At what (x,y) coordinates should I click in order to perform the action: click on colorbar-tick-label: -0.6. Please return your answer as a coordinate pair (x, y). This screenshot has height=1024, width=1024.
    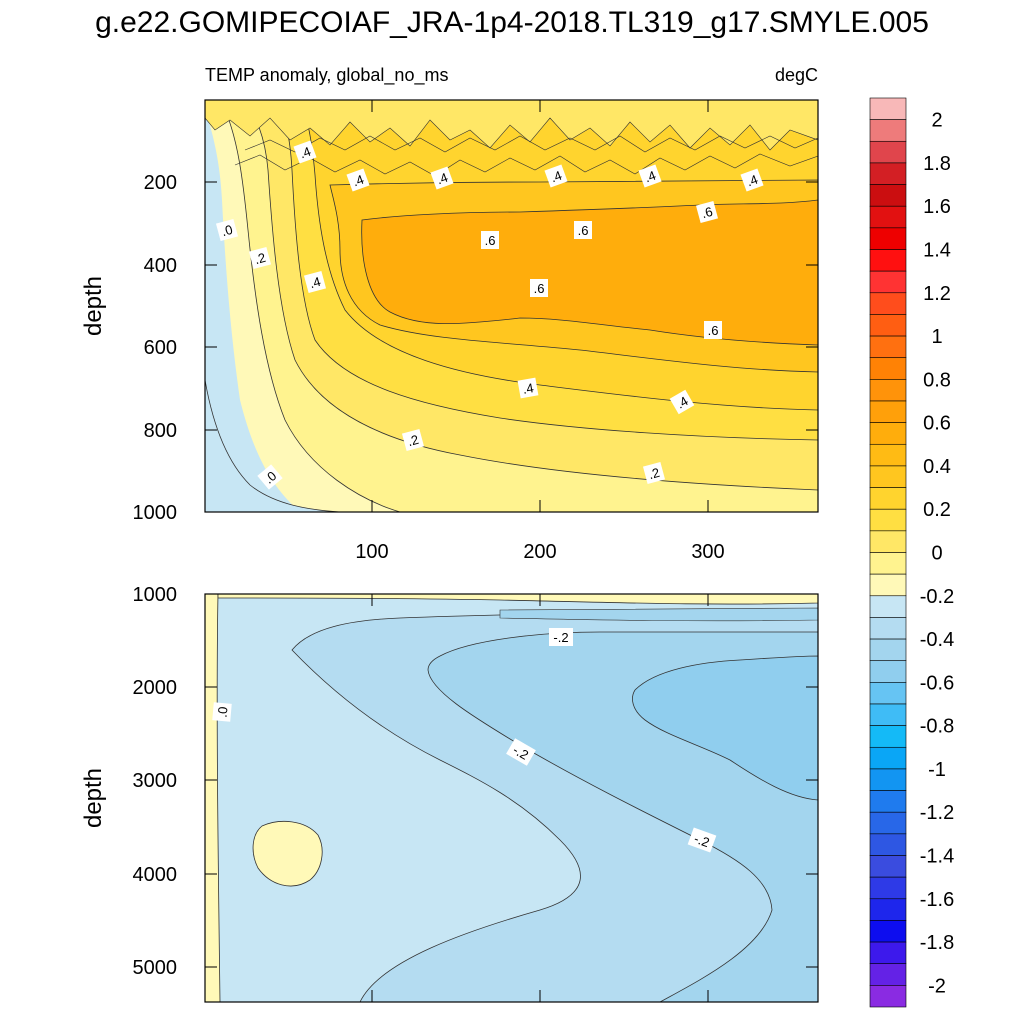
    Looking at the image, I should click on (937, 683).